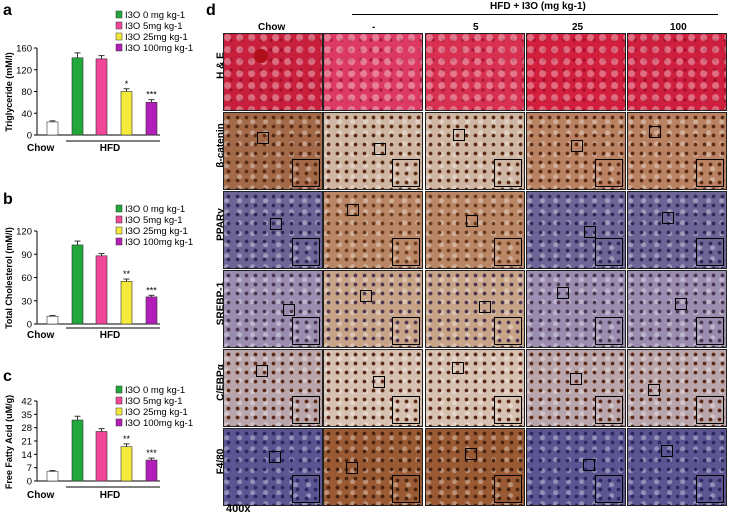  What do you see at coordinates (26, 442) in the screenshot?
I see `y-tick-label: 21` at bounding box center [26, 442].